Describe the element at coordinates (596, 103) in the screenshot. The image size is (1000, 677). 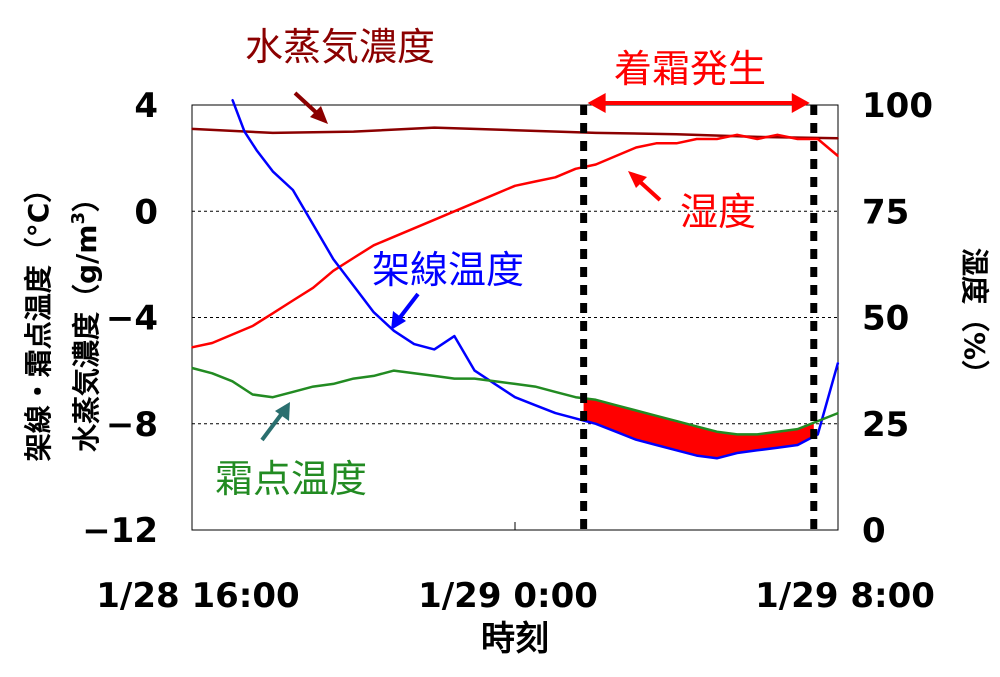
I see `frost-arrow-head-left` at that location.